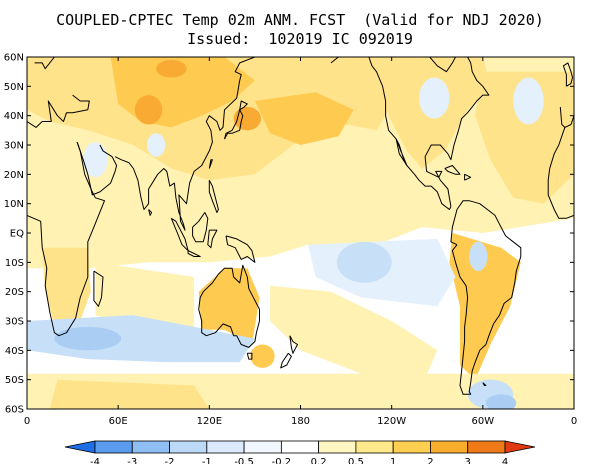 The height and width of the screenshot is (464, 600). I want to click on coast-cuba, so click(452, 170).